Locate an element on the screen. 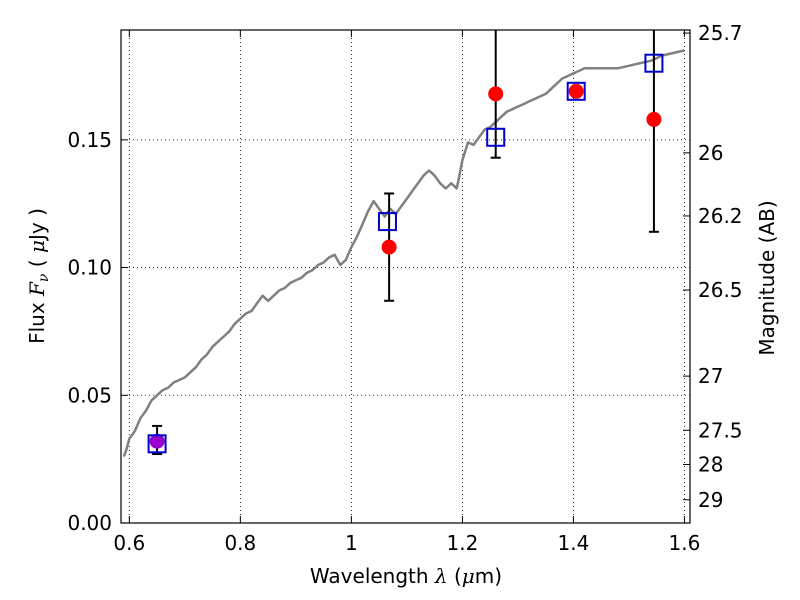  x-axis-title: Wavelength λ (μm) is located at coordinates (406, 576).